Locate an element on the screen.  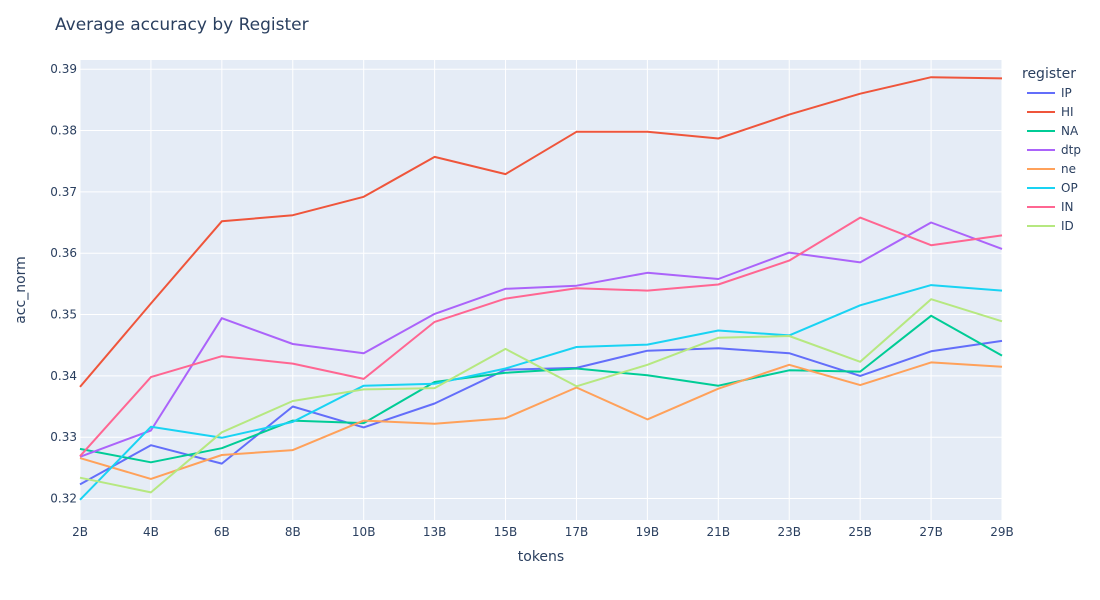
x-tick-label: 6B is located at coordinates (222, 532).